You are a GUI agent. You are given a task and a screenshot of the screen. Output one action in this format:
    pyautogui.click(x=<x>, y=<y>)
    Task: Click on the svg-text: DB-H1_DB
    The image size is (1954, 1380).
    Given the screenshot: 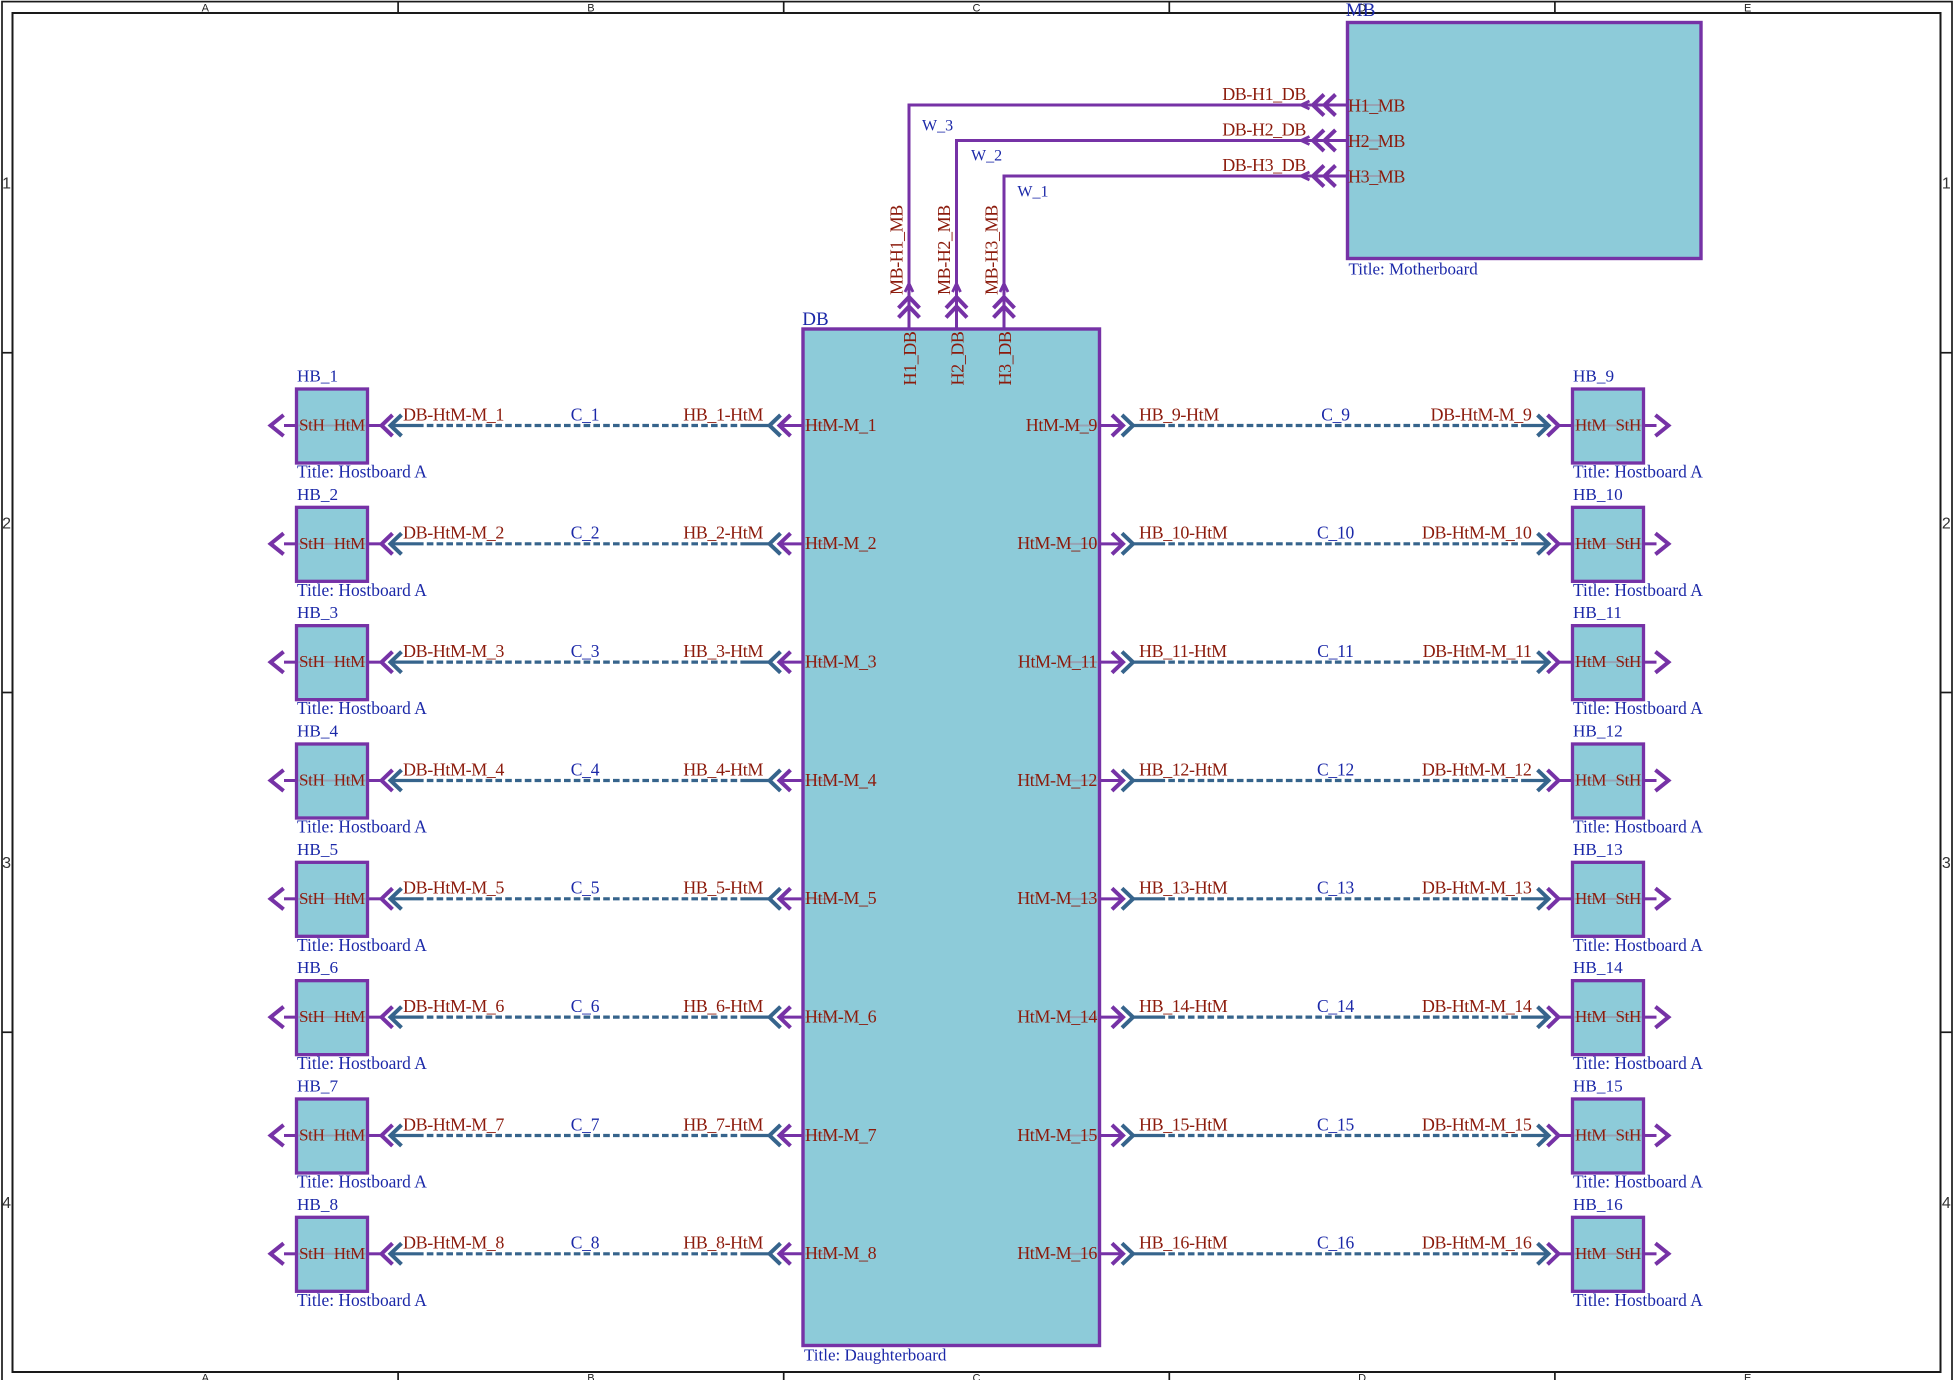 What is the action you would take?
    pyautogui.click(x=1264, y=94)
    